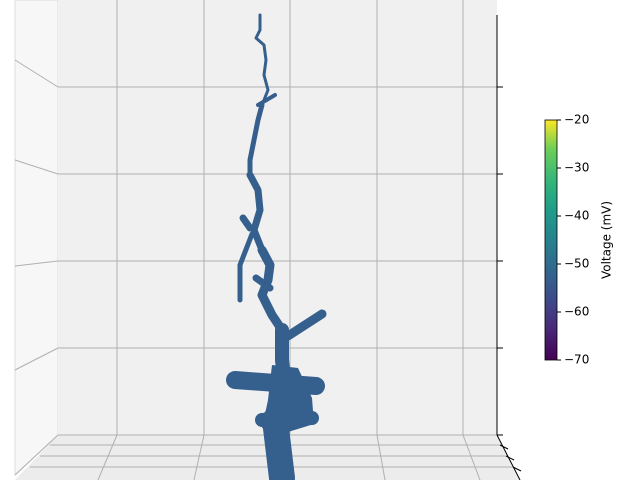 The width and height of the screenshot is (640, 480). What do you see at coordinates (288, 398) in the screenshot?
I see `soma` at bounding box center [288, 398].